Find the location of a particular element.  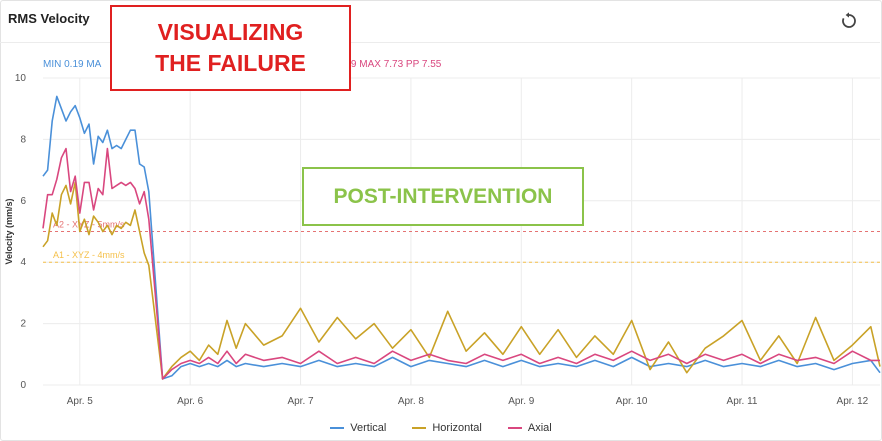

x-tick-label: Apr. 11 is located at coordinates (742, 401).